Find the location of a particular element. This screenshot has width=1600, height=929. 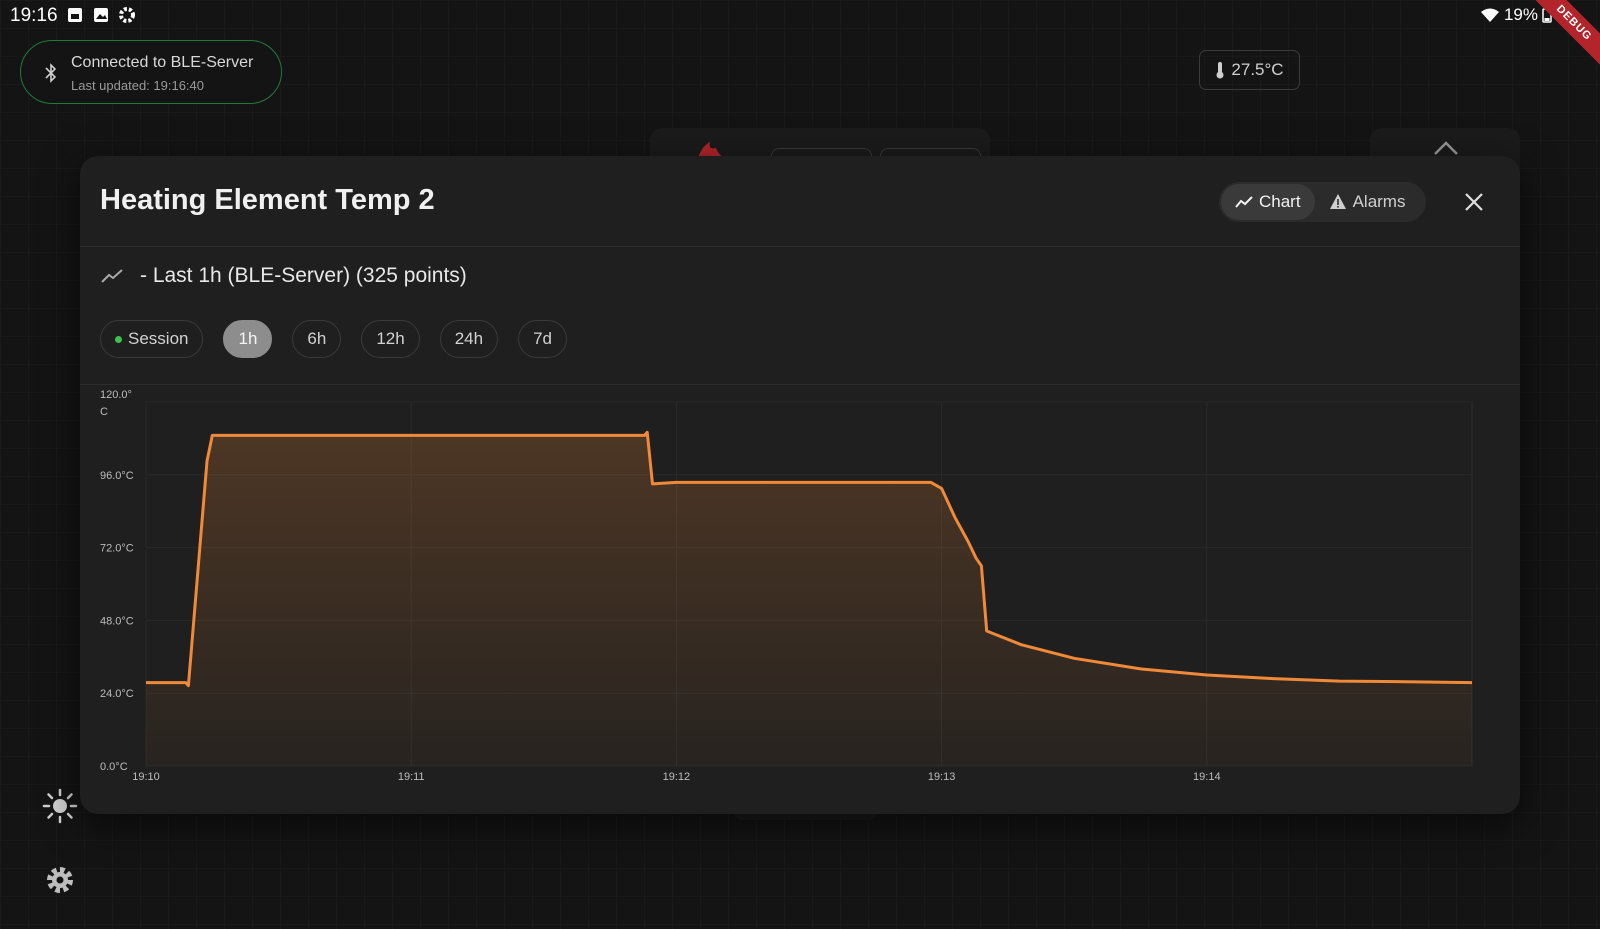

range-label: 24h is located at coordinates (469, 338).